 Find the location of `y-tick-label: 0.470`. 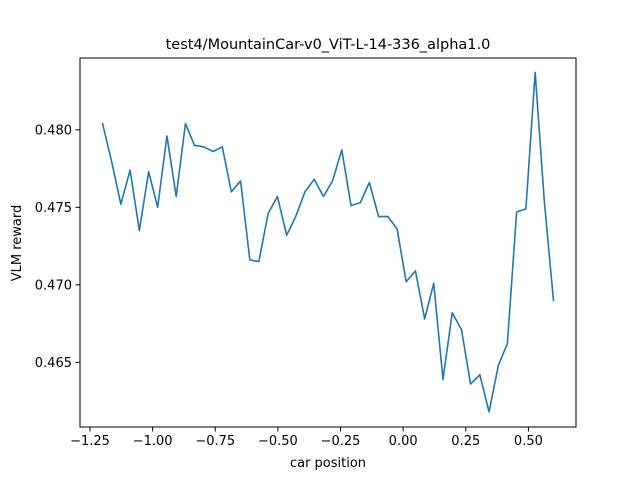

y-tick-label: 0.470 is located at coordinates (53, 285).